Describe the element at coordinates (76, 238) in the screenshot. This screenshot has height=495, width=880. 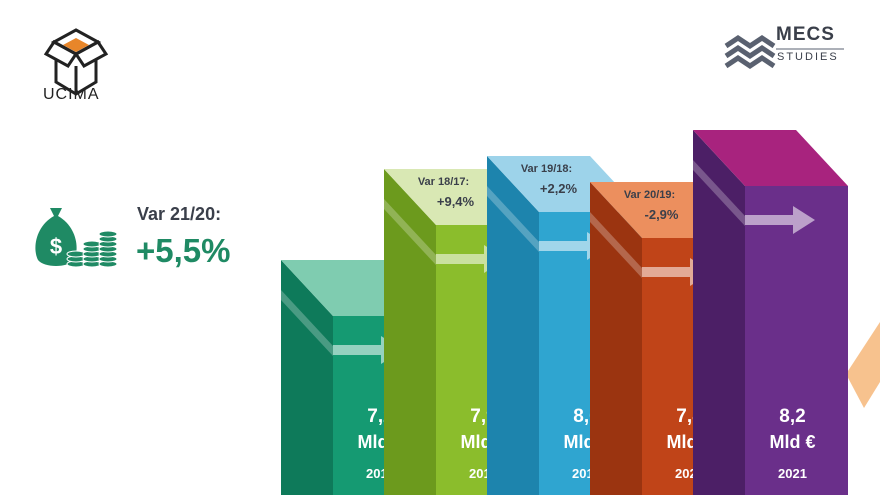
I see `money-bag-coins-icon: $` at that location.